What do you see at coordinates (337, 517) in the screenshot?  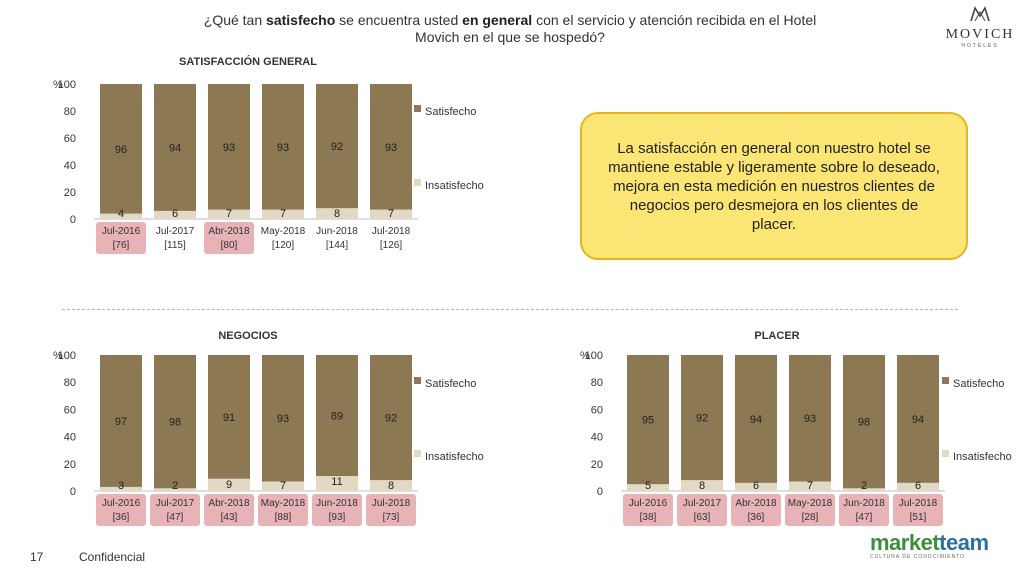 I see `x-tick-base: [93]` at bounding box center [337, 517].